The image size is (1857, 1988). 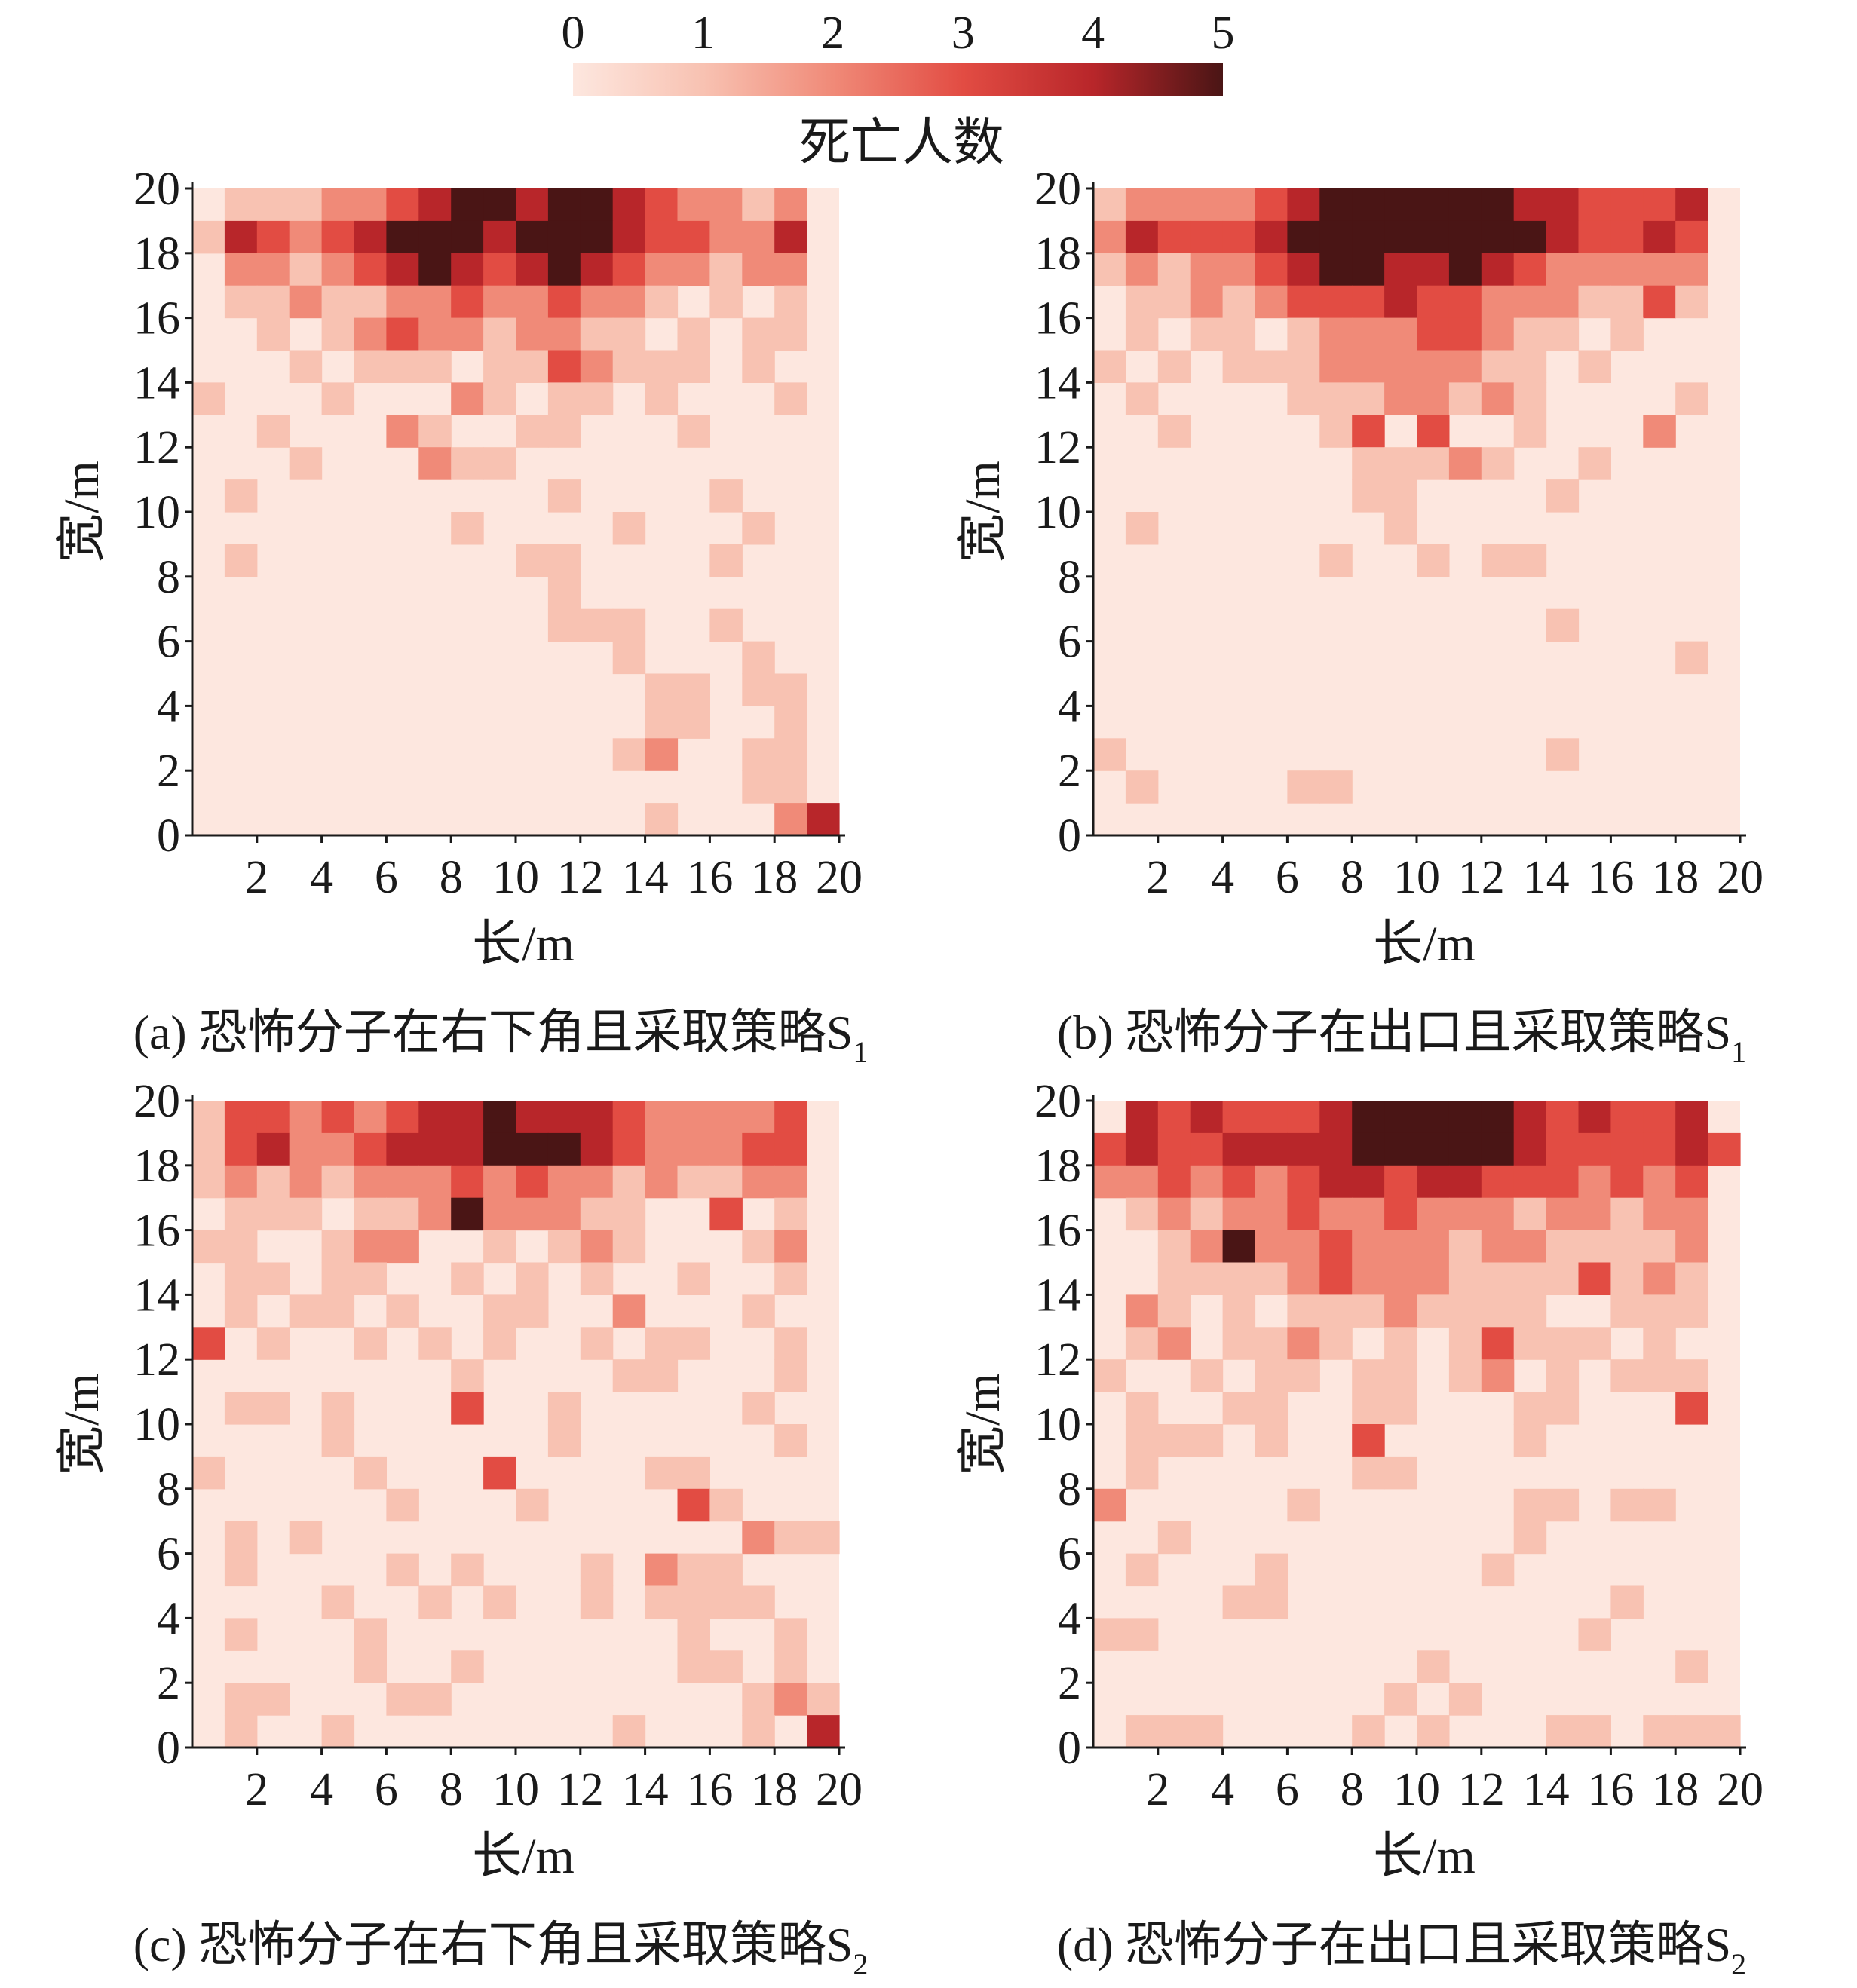 I want to click on x-tick-label: 16, so click(x=709, y=877).